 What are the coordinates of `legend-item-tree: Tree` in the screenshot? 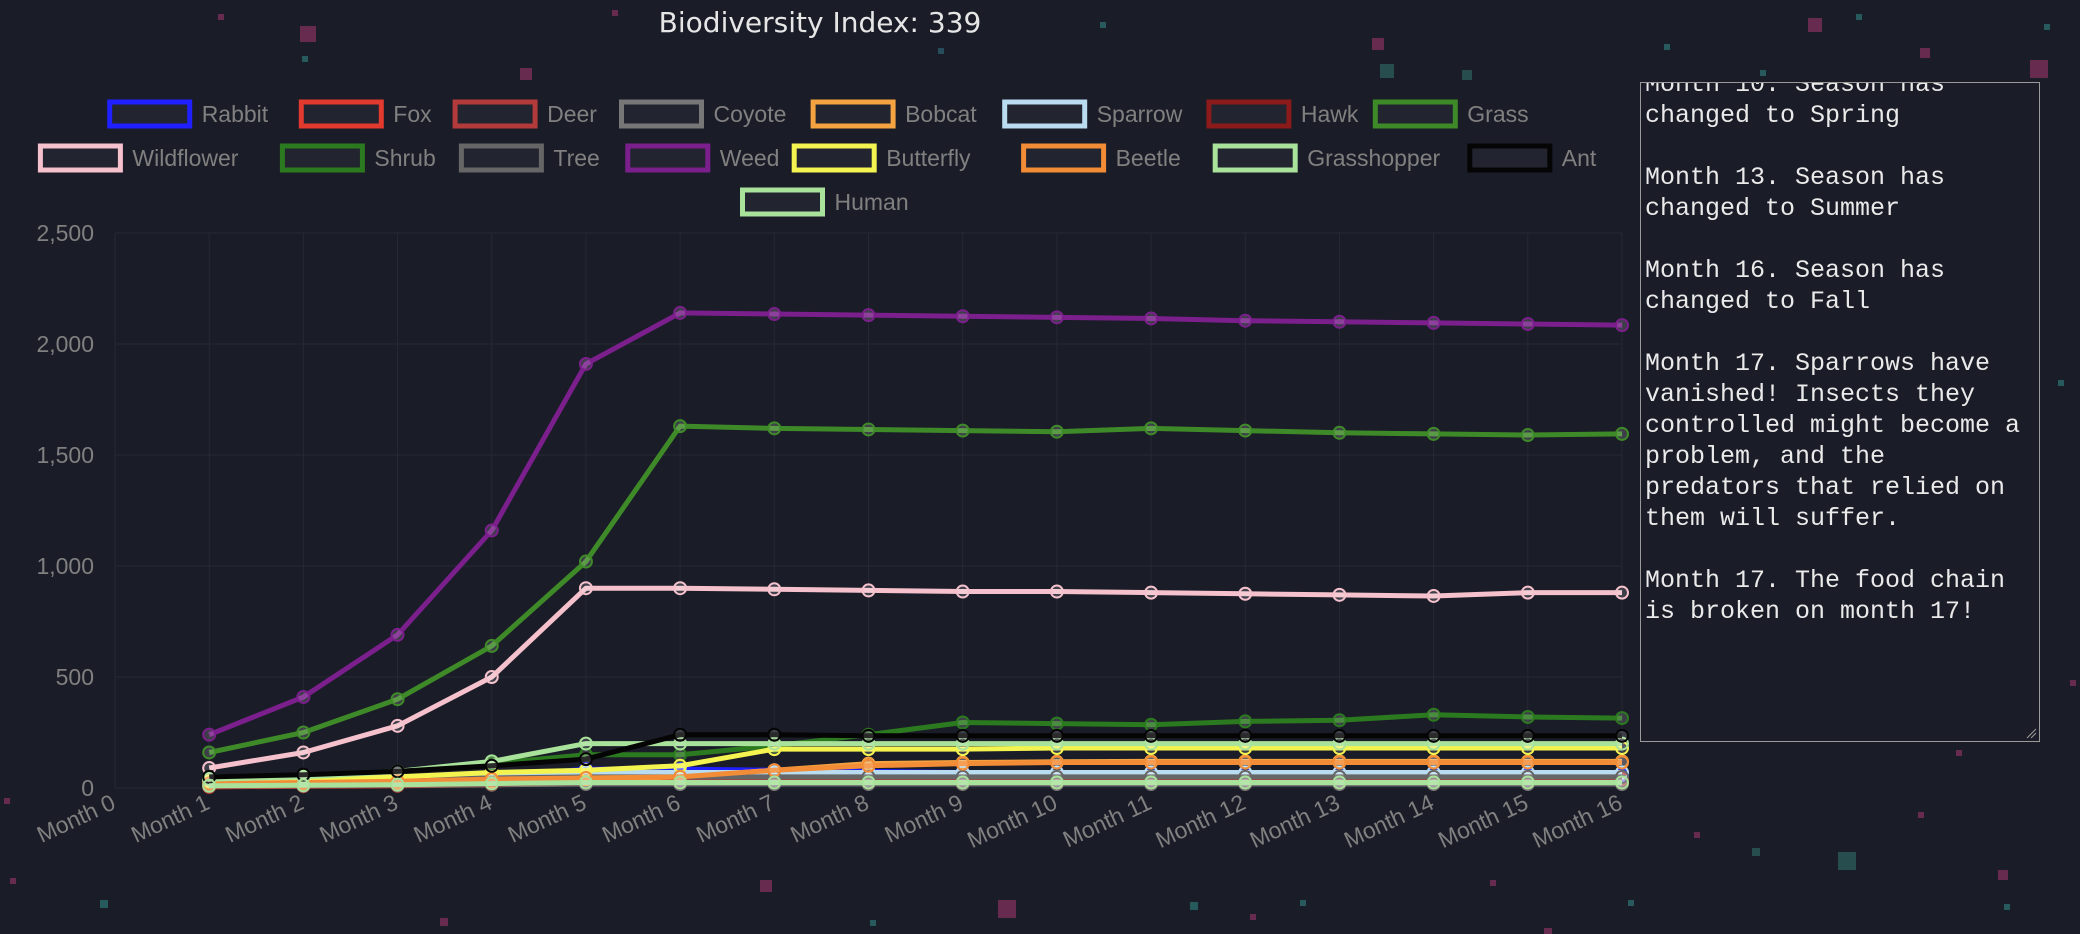 It's located at (529, 158).